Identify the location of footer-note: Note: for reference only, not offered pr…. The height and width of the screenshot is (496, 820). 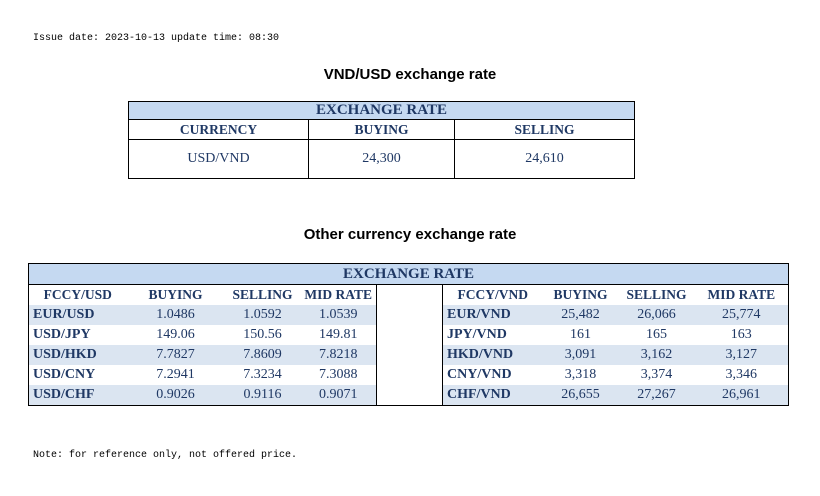
(165, 455).